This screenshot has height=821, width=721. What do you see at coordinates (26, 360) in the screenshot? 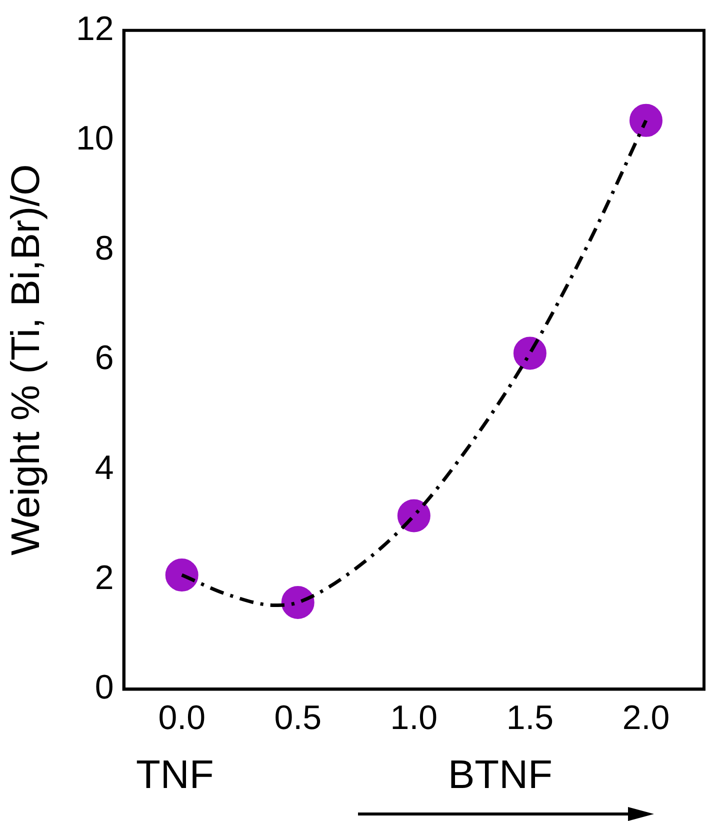
I see `y-axis-title: Weight % (Ti, Bi,Br)/O` at bounding box center [26, 360].